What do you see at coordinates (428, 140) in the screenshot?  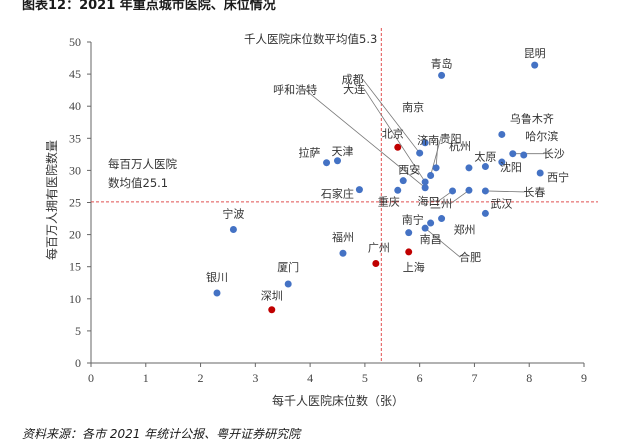 I see `point-label: 济南` at bounding box center [428, 140].